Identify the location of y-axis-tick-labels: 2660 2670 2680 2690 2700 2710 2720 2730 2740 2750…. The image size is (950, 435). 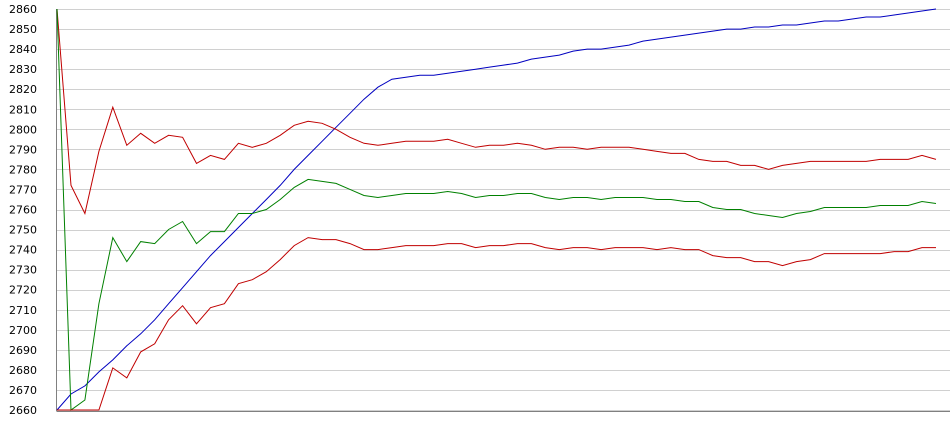
(23, 210).